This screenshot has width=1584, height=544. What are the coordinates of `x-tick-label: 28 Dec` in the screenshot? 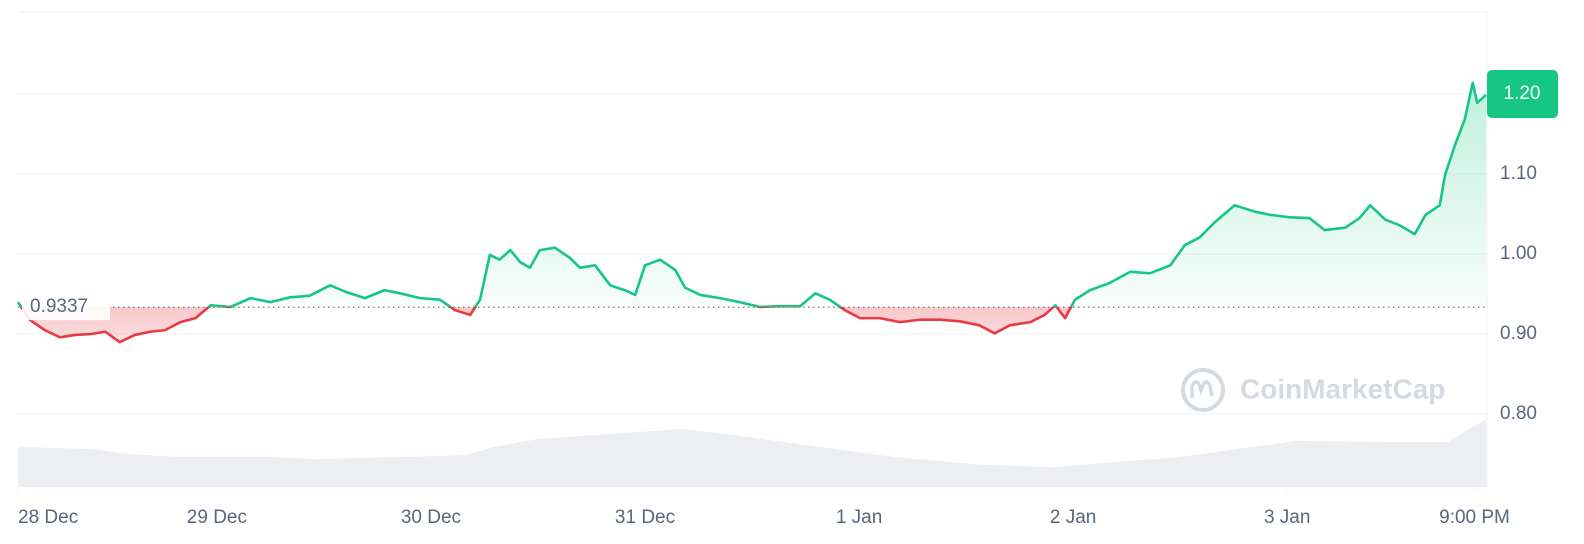 It's located at (48, 517).